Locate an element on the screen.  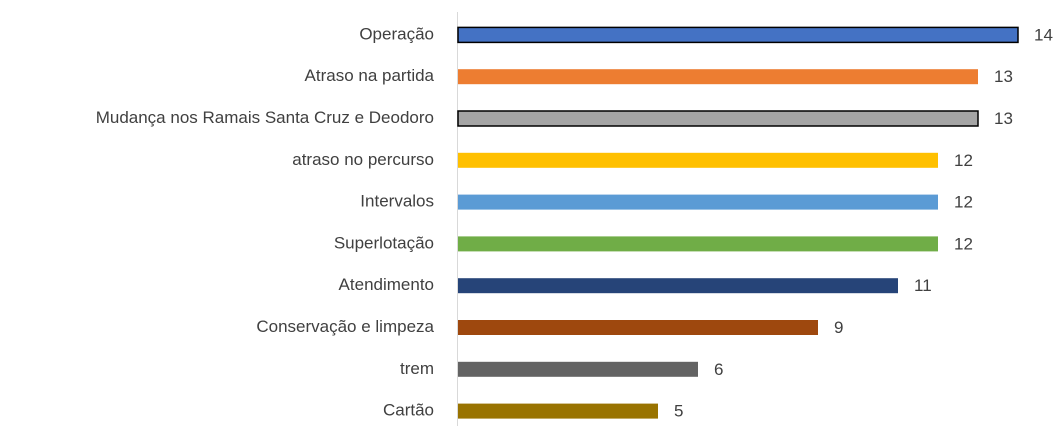
y-tick-label: Atraso na partida is located at coordinates (370, 75).